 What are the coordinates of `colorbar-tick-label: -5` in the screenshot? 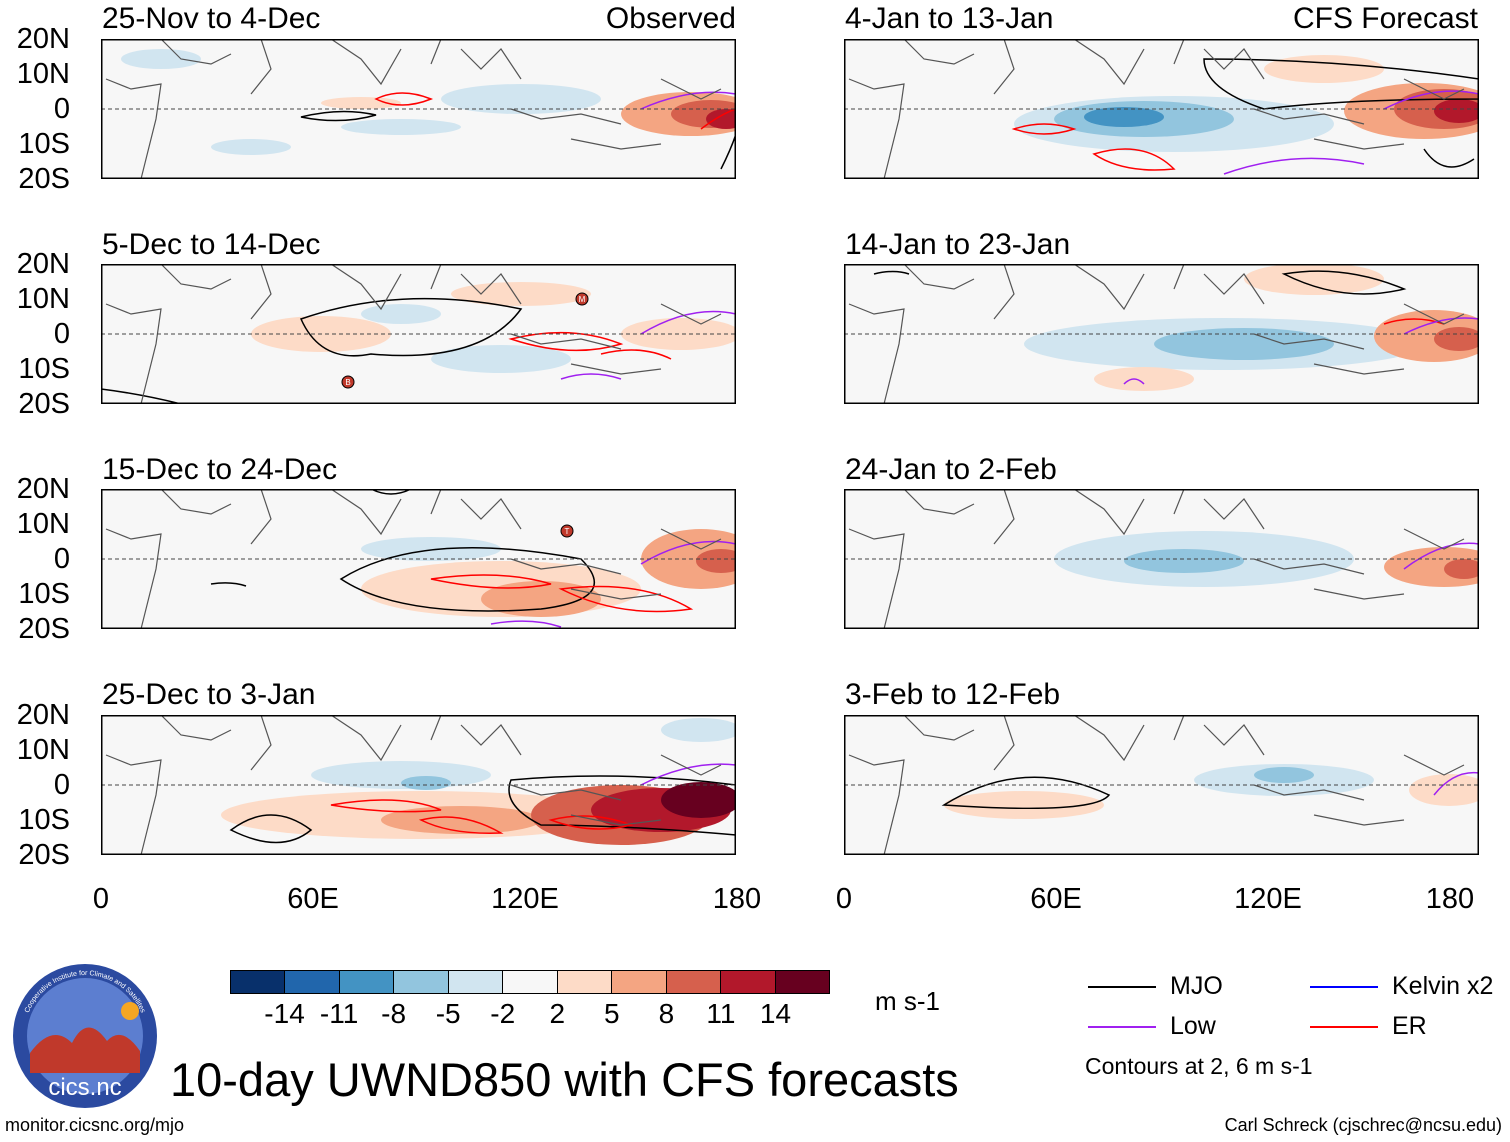 It's located at (448, 1013).